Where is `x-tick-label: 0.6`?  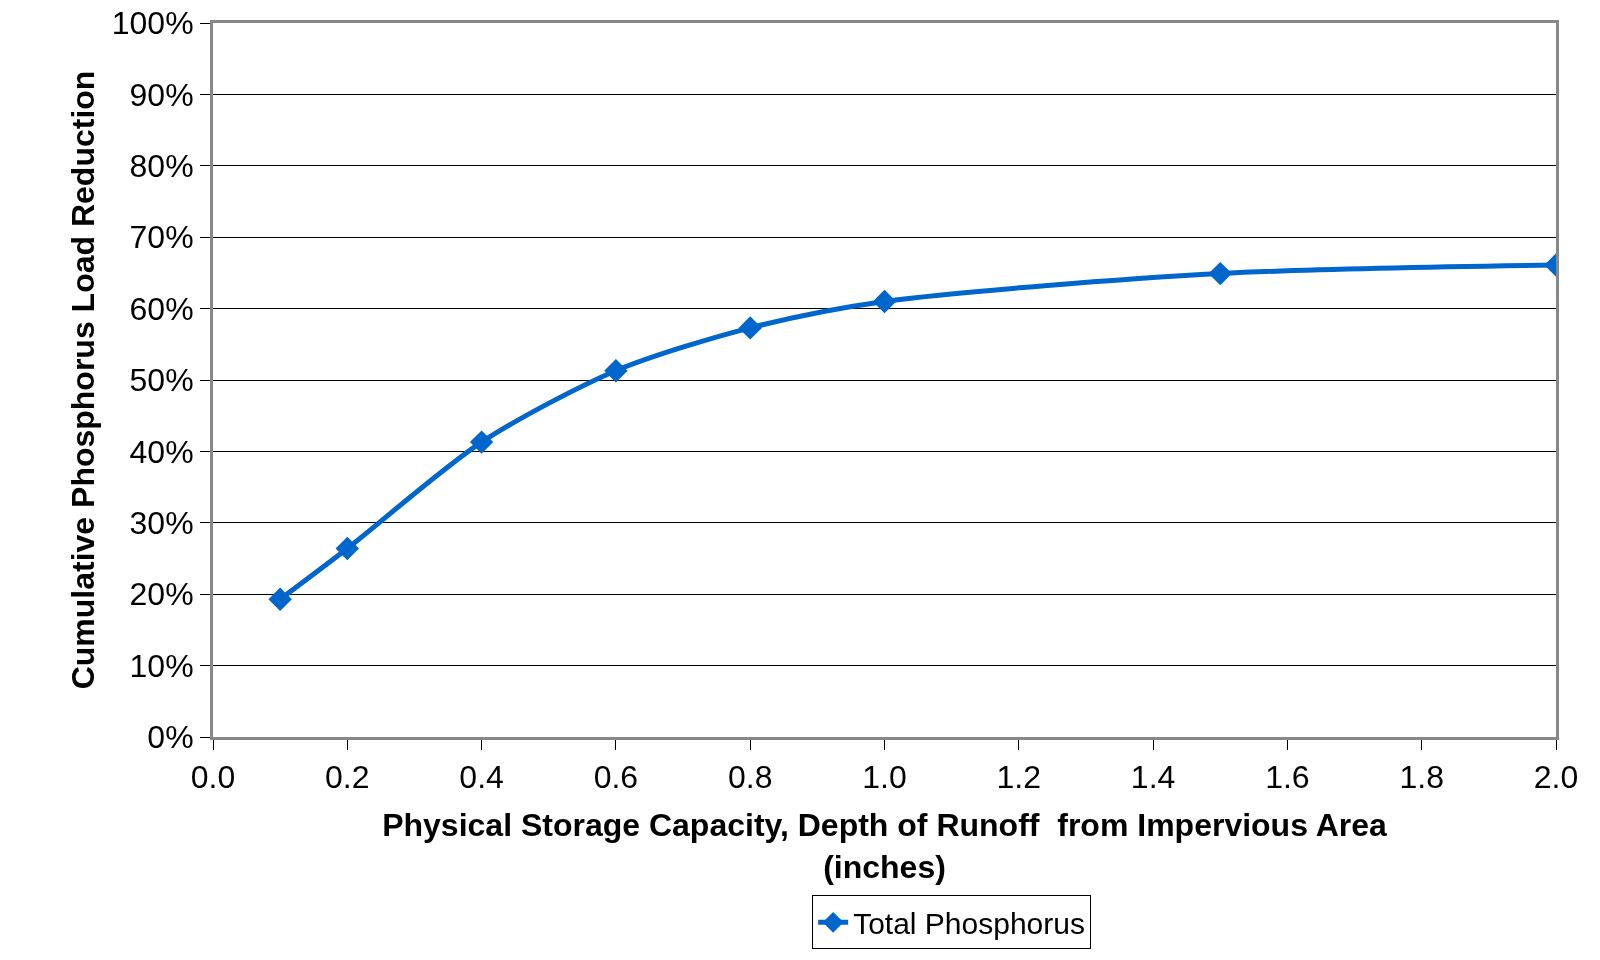 x-tick-label: 0.6 is located at coordinates (616, 777).